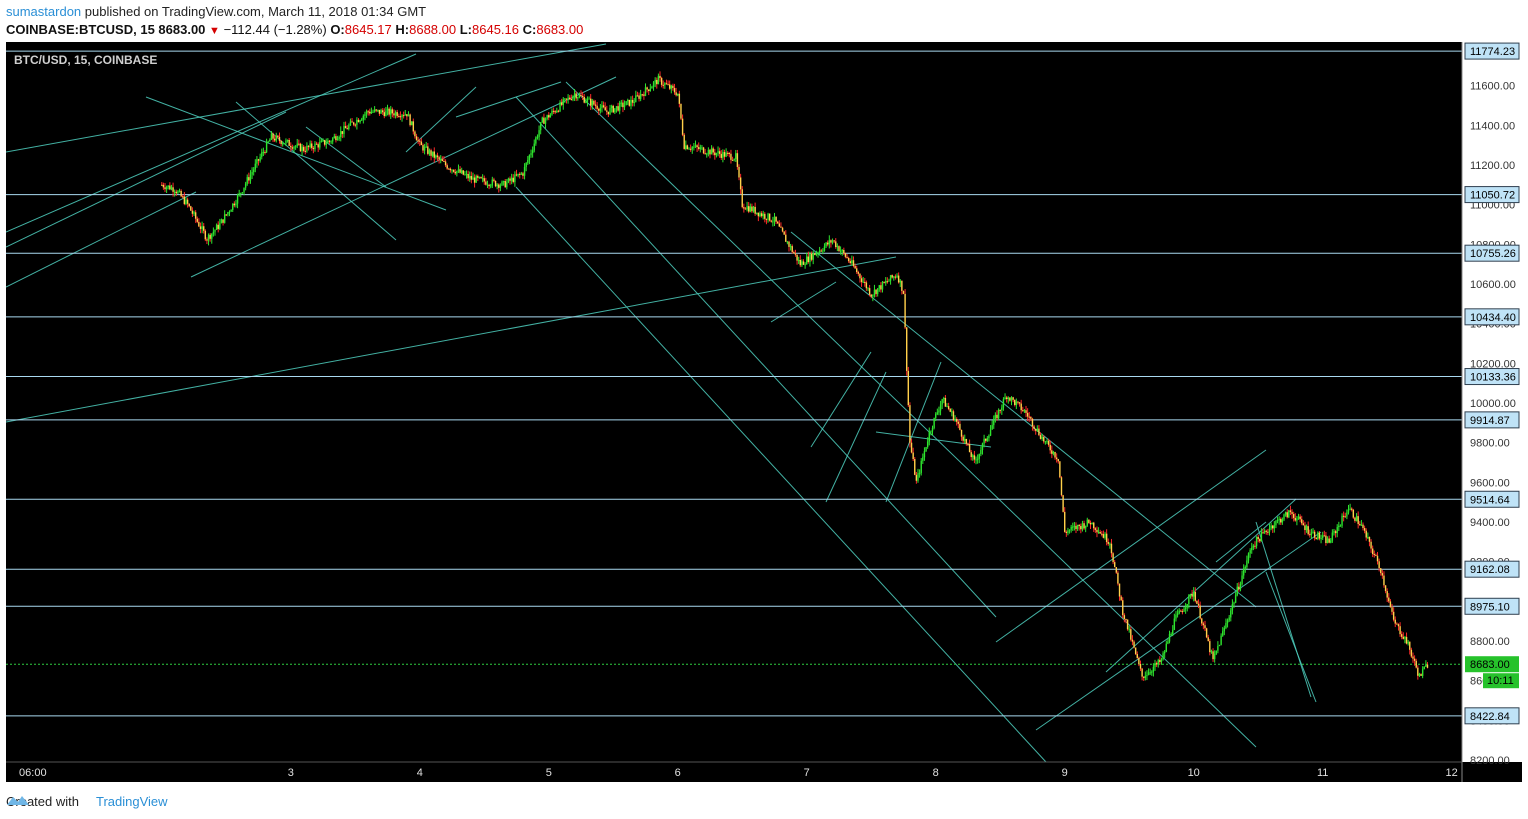 The image size is (1528, 819). What do you see at coordinates (44, 11) in the screenshot?
I see `author-link: sumastardon` at bounding box center [44, 11].